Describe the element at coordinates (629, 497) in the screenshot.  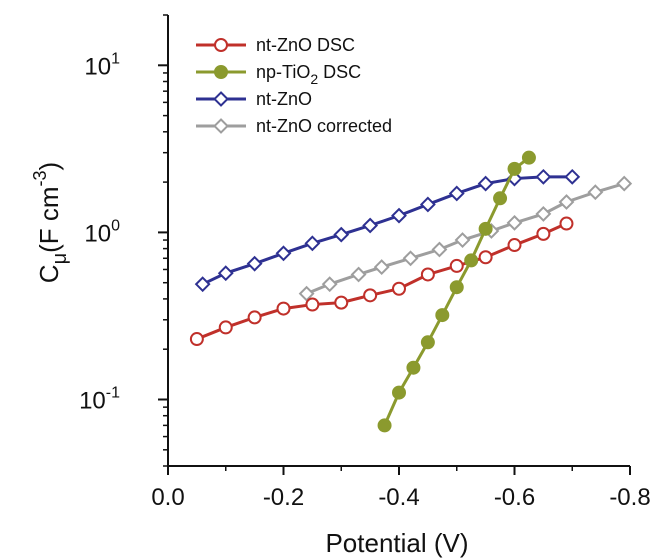
I see `x-tick-label: -0.8` at that location.